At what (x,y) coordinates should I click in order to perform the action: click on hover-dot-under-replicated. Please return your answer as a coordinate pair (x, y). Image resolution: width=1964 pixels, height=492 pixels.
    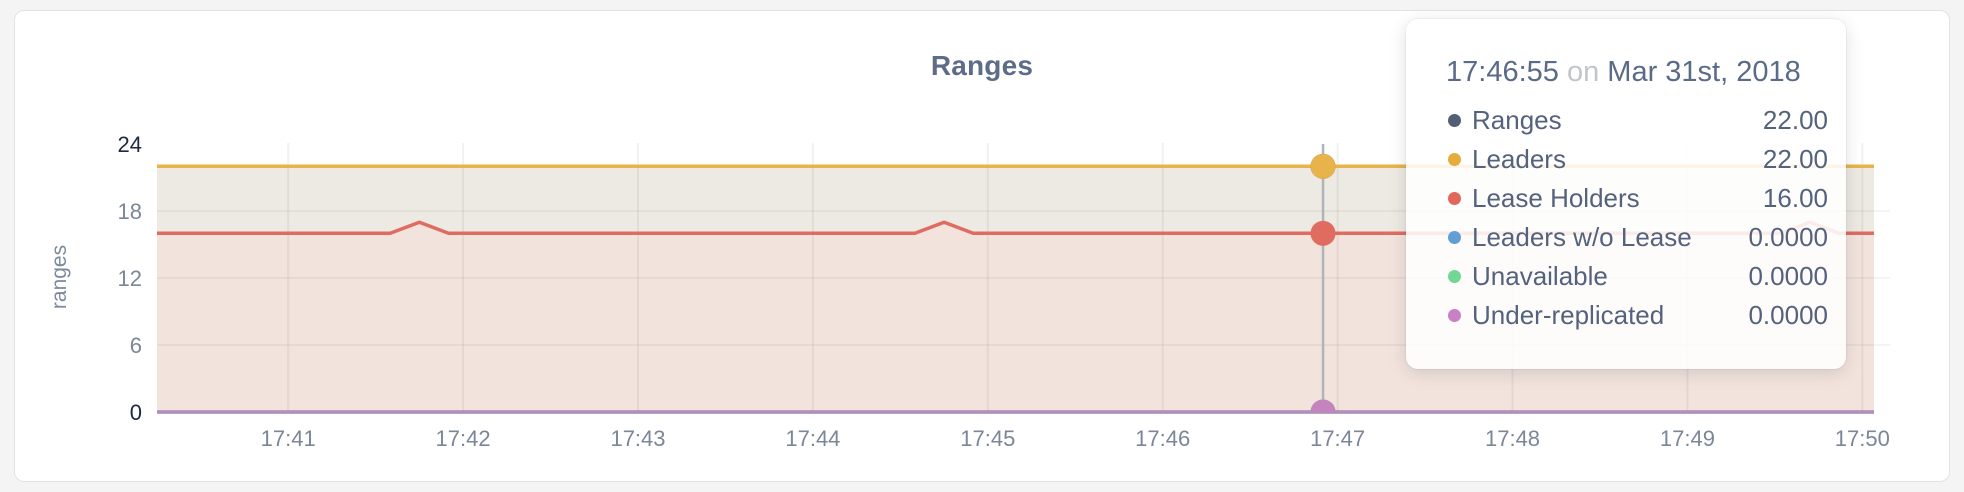
    Looking at the image, I should click on (1323, 406).